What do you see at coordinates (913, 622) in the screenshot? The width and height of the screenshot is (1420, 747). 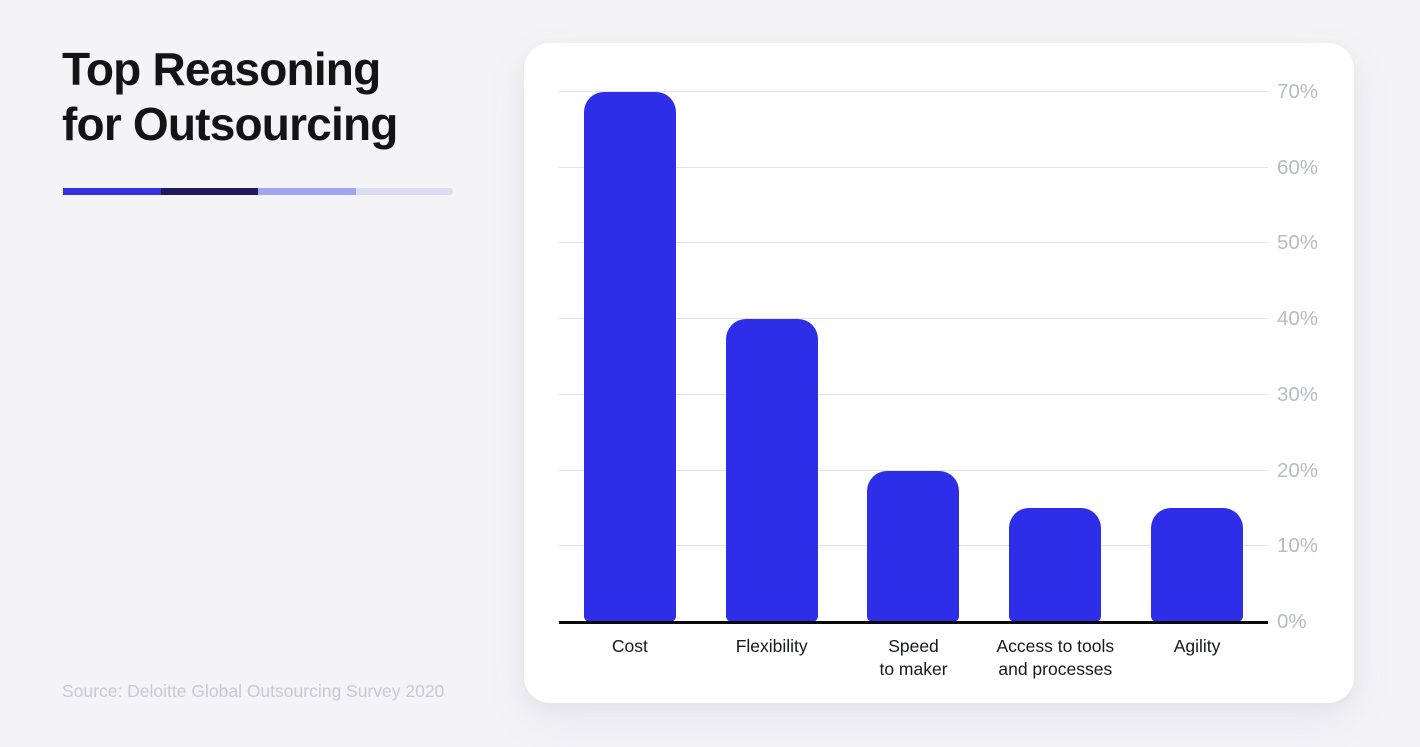 I see `x-axis-line` at bounding box center [913, 622].